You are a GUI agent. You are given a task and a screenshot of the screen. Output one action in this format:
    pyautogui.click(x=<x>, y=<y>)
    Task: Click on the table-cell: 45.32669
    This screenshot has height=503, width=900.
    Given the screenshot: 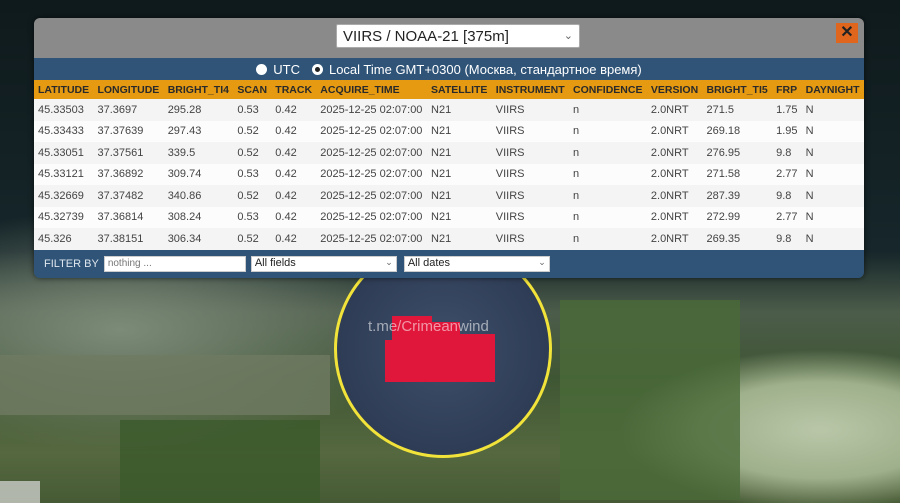 What is the action you would take?
    pyautogui.click(x=64, y=196)
    